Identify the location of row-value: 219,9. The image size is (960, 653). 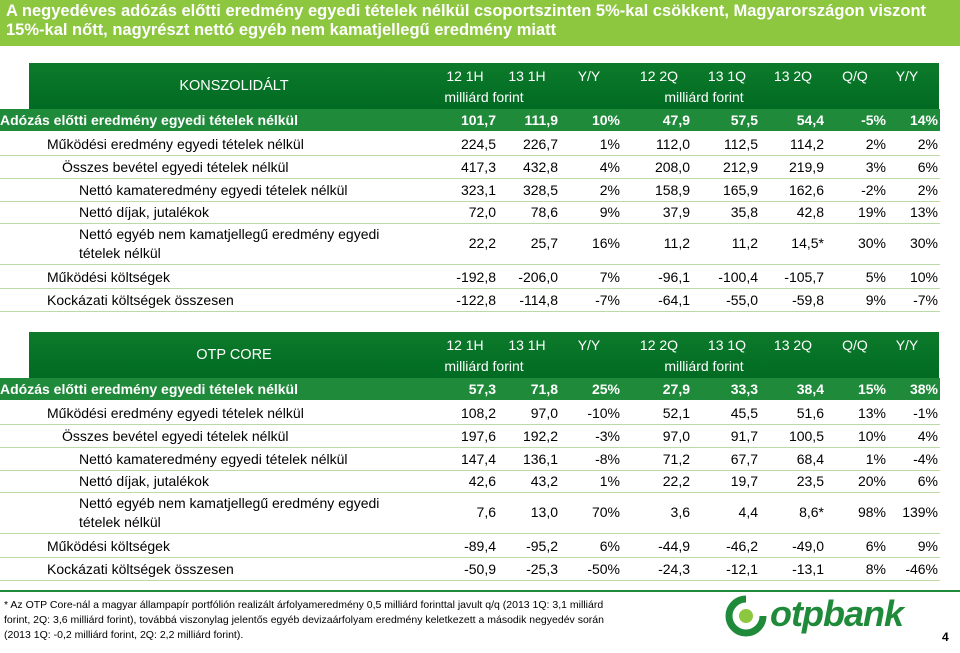
(806, 167).